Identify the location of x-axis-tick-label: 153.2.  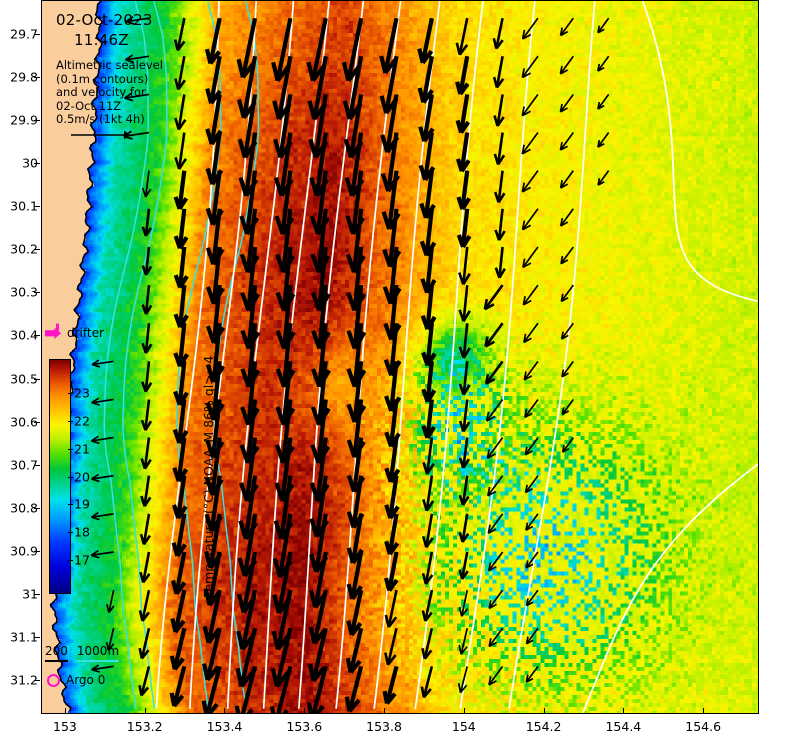
(144, 726).